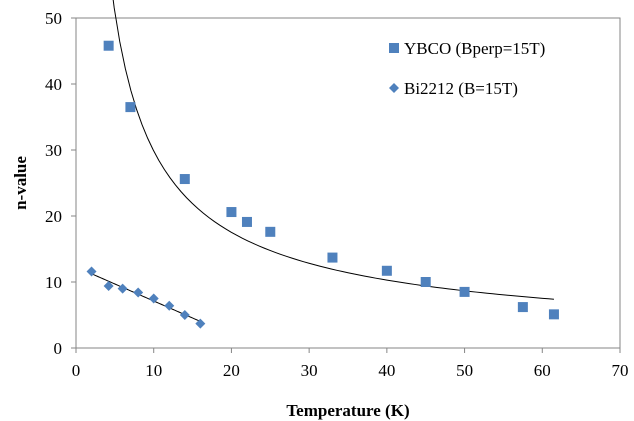 The height and width of the screenshot is (421, 634). I want to click on x-tick-label: 70, so click(620, 370).